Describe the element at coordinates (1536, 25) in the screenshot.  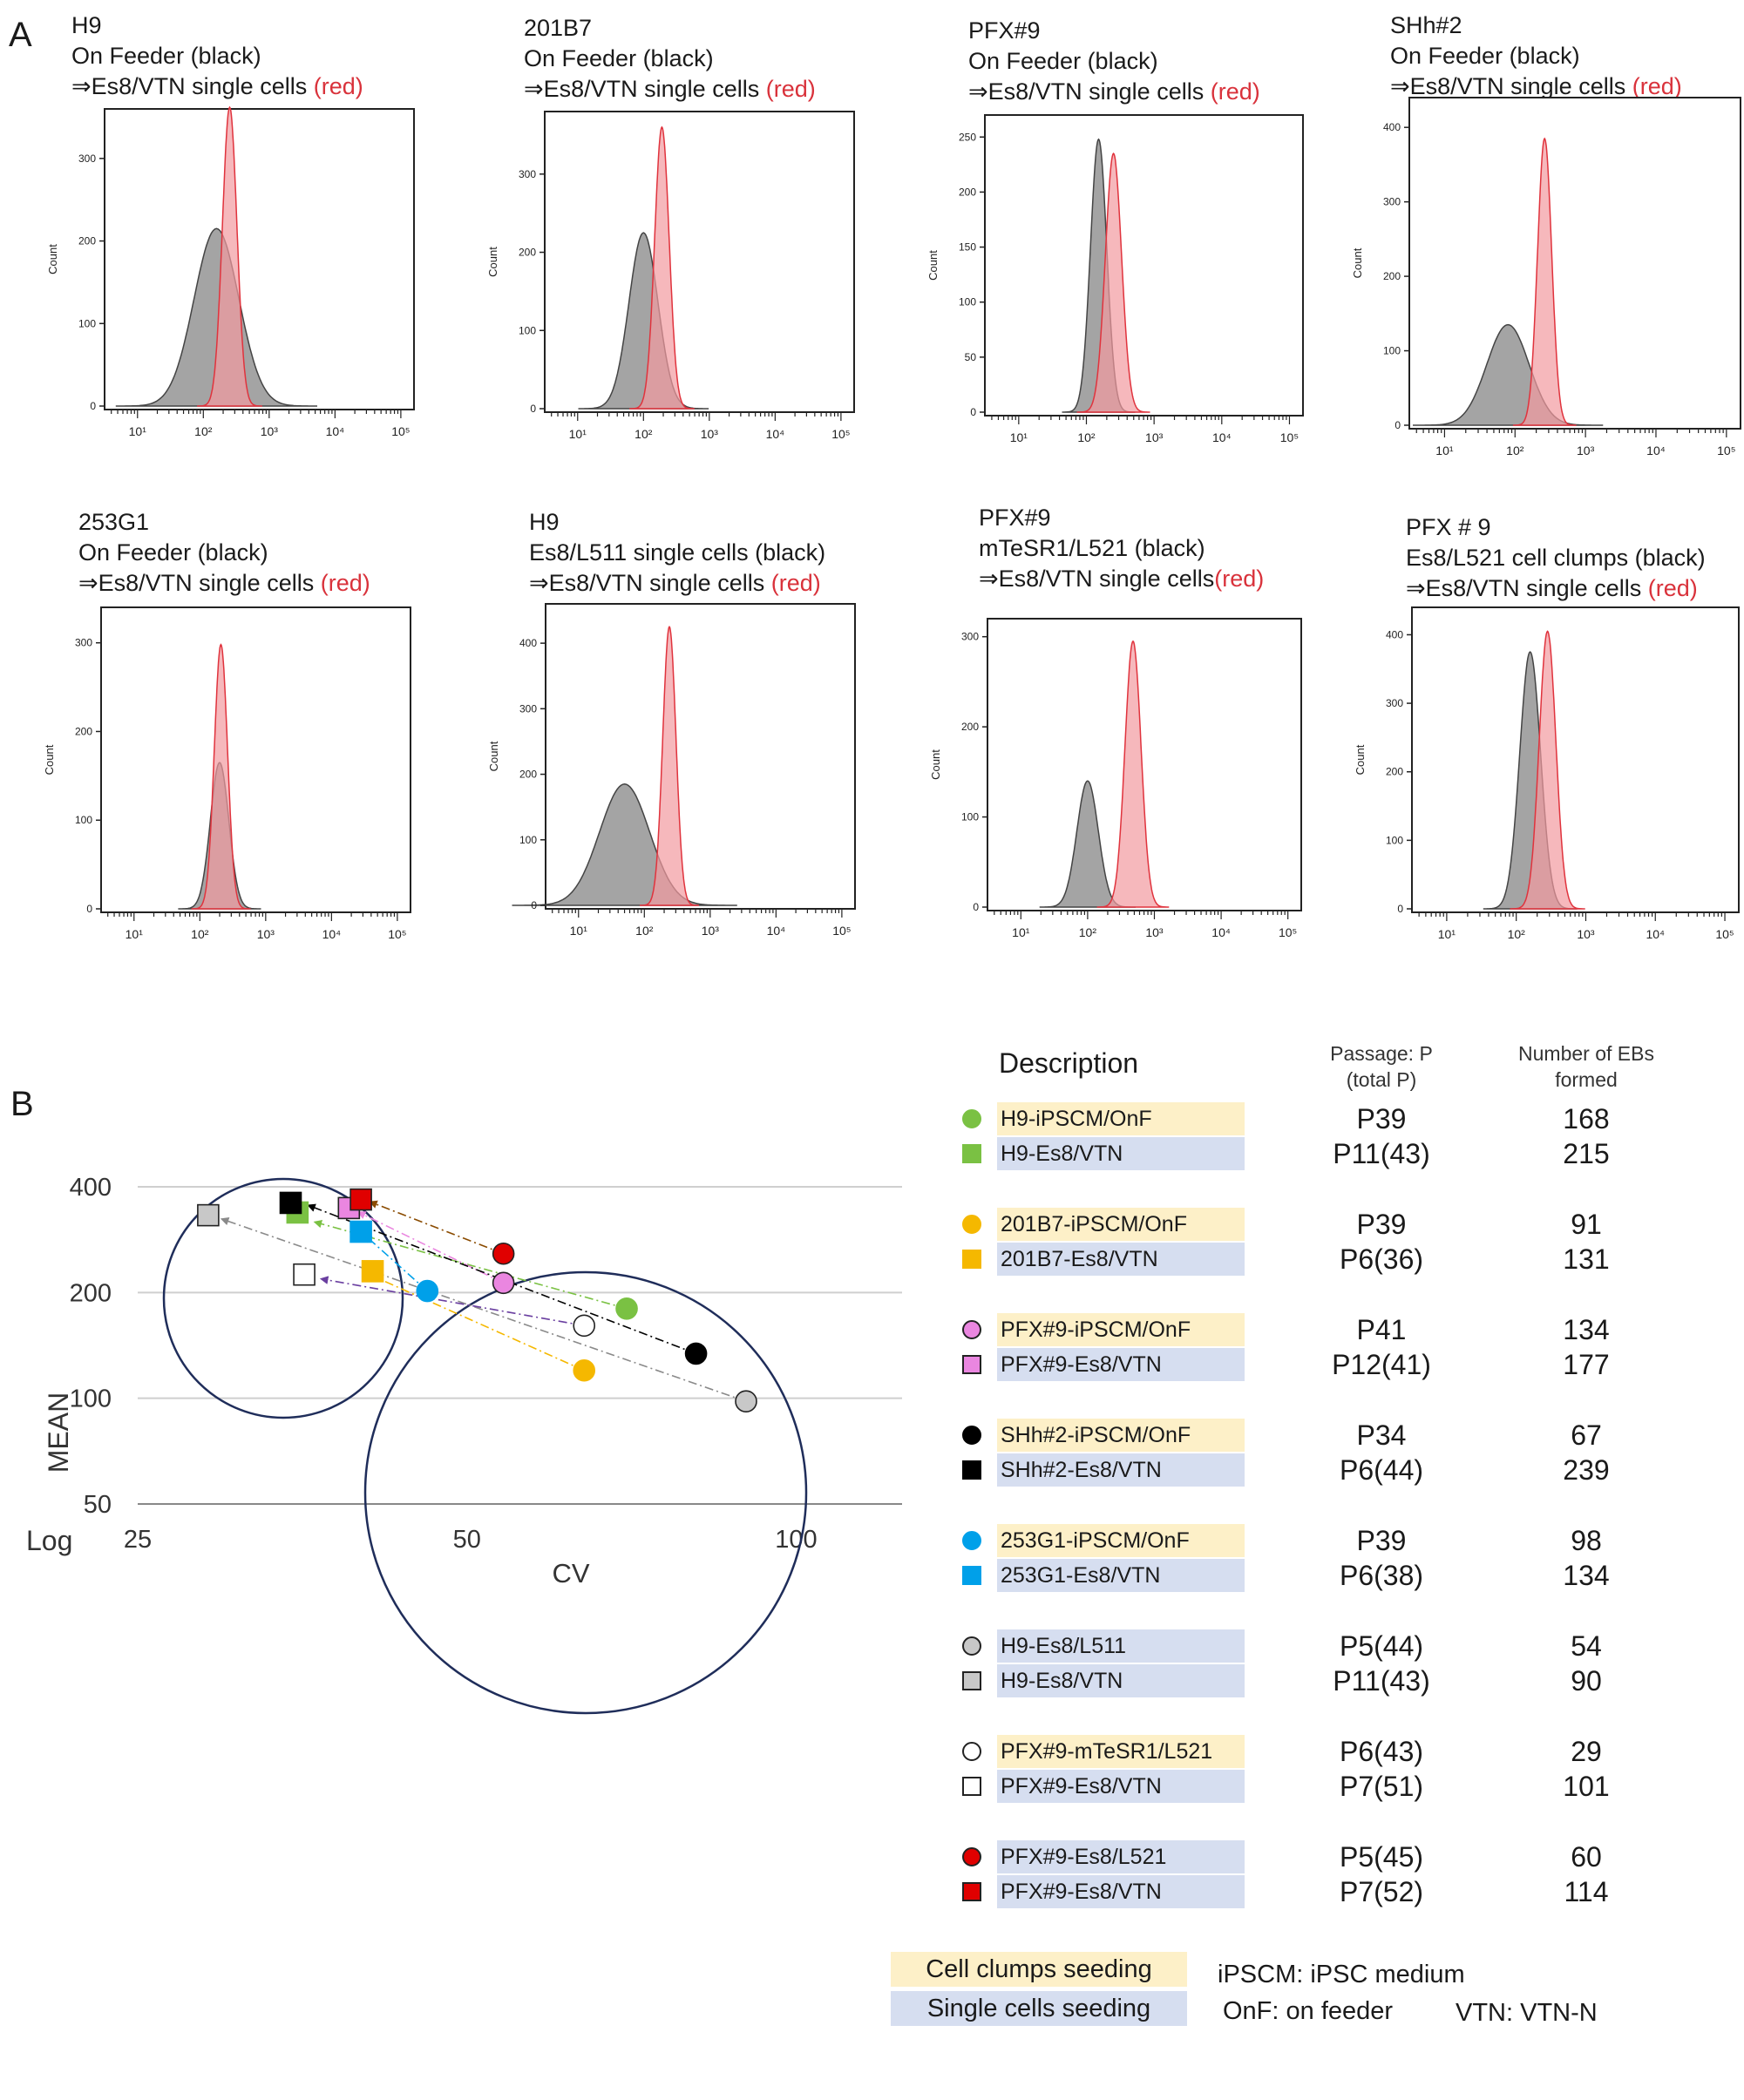
I see `caption-line: SHh#2` at that location.